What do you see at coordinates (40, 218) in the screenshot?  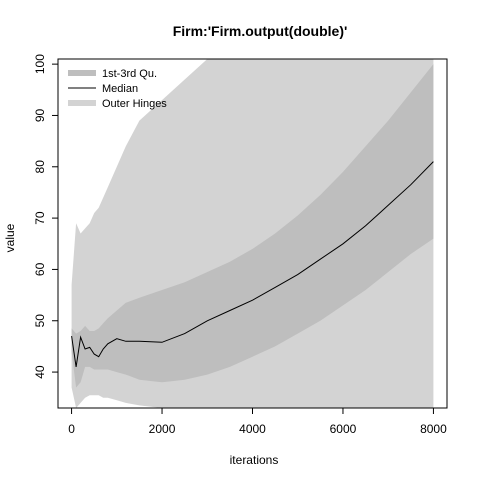 I see `y-tick-label: 70` at bounding box center [40, 218].